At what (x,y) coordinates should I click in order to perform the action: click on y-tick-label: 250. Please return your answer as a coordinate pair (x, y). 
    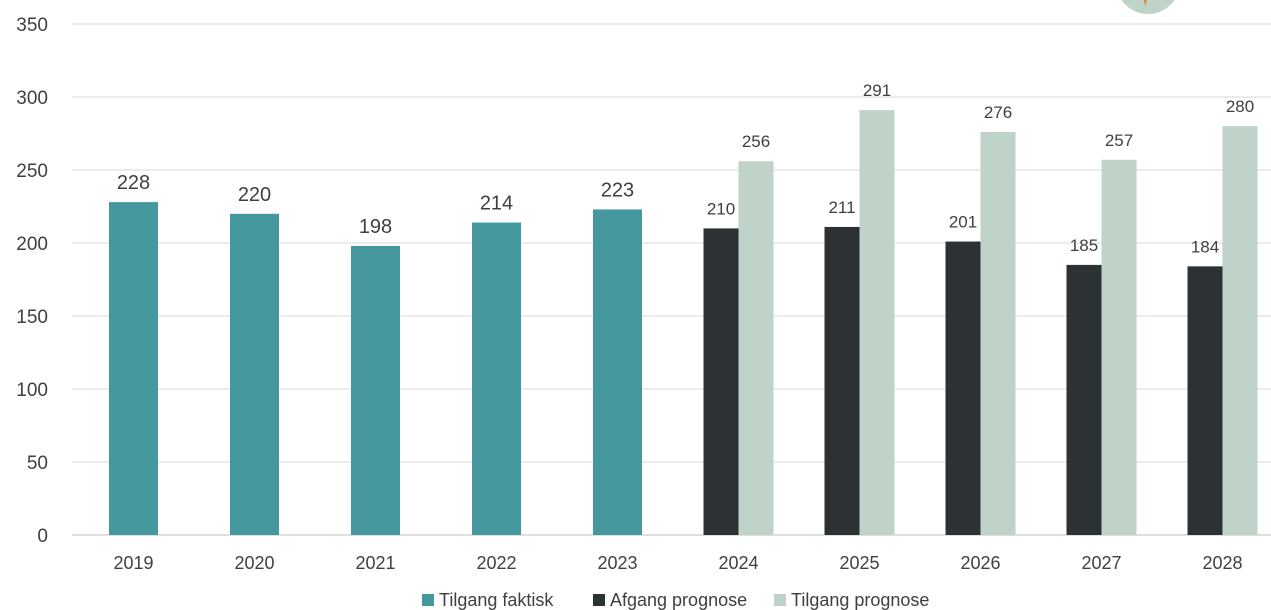
    Looking at the image, I should click on (32, 171).